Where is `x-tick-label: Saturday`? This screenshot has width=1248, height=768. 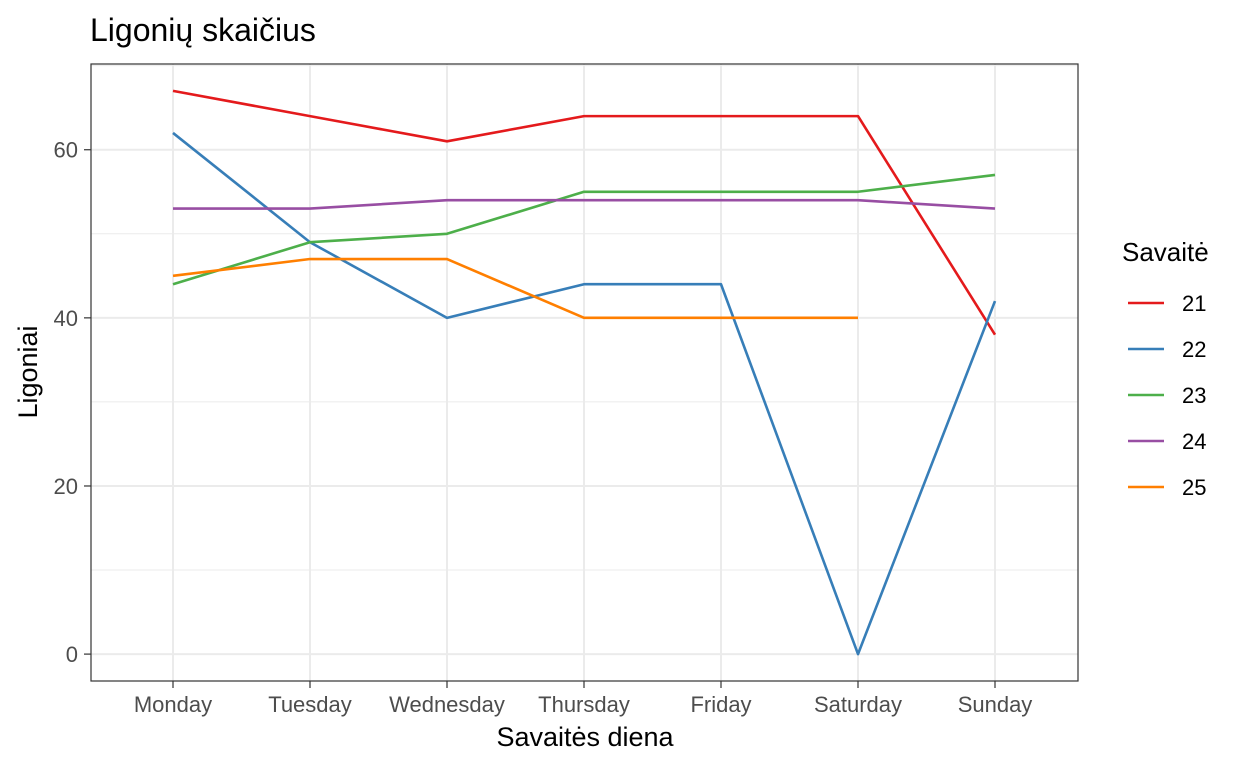
x-tick-label: Saturday is located at coordinates (858, 704).